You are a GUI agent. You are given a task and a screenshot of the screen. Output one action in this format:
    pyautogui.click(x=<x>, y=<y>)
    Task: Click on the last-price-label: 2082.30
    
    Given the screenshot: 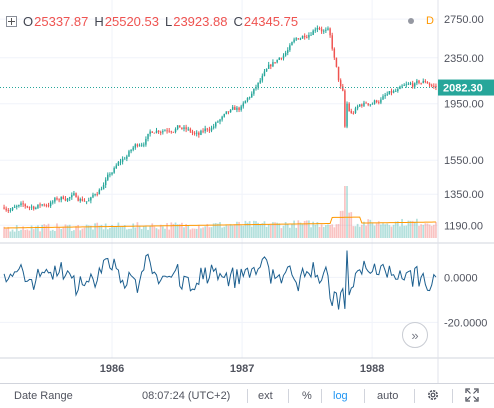 What is the action you would take?
    pyautogui.click(x=463, y=89)
    